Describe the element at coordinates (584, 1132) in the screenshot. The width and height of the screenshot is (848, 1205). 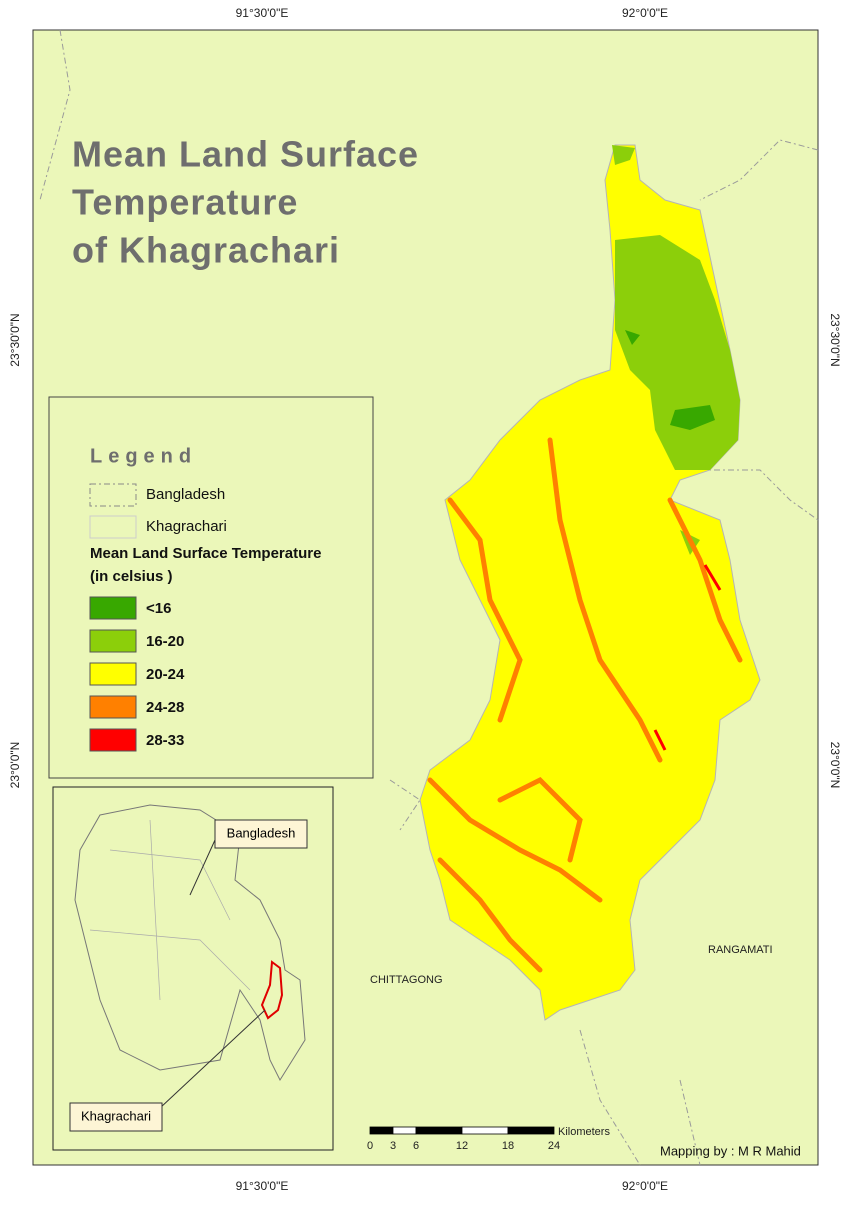
I see `scale-unit: Kilometers` at that location.